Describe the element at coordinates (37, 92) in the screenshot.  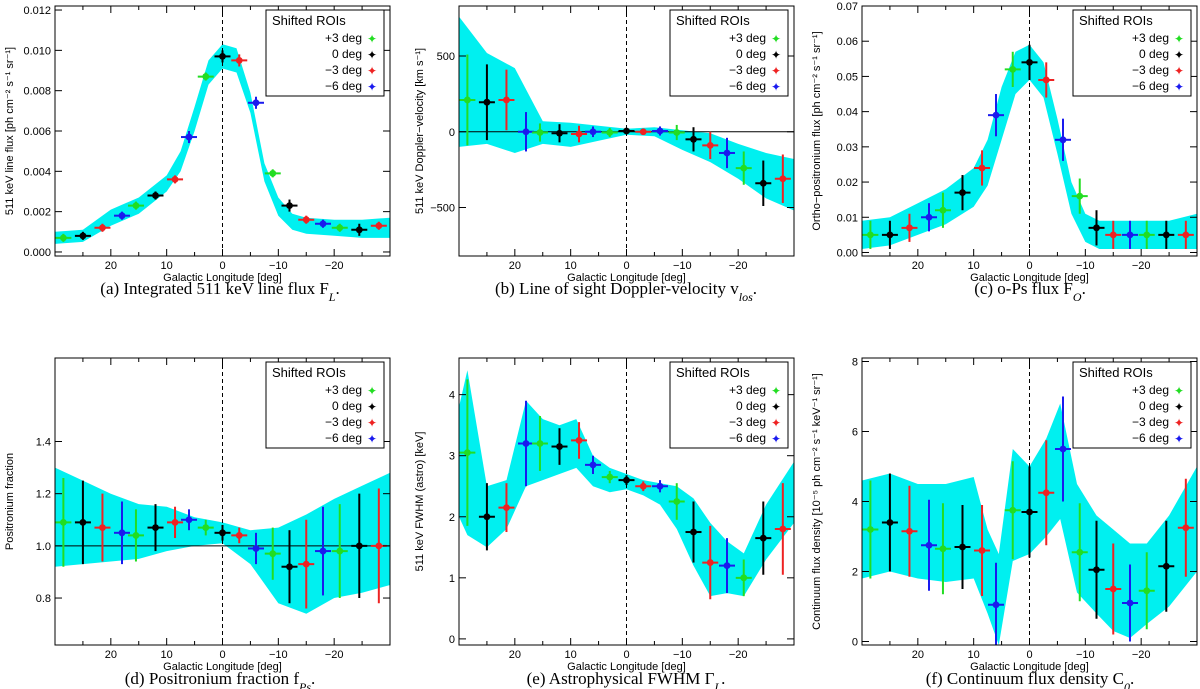
I see `y-tick-label: 0.008` at that location.